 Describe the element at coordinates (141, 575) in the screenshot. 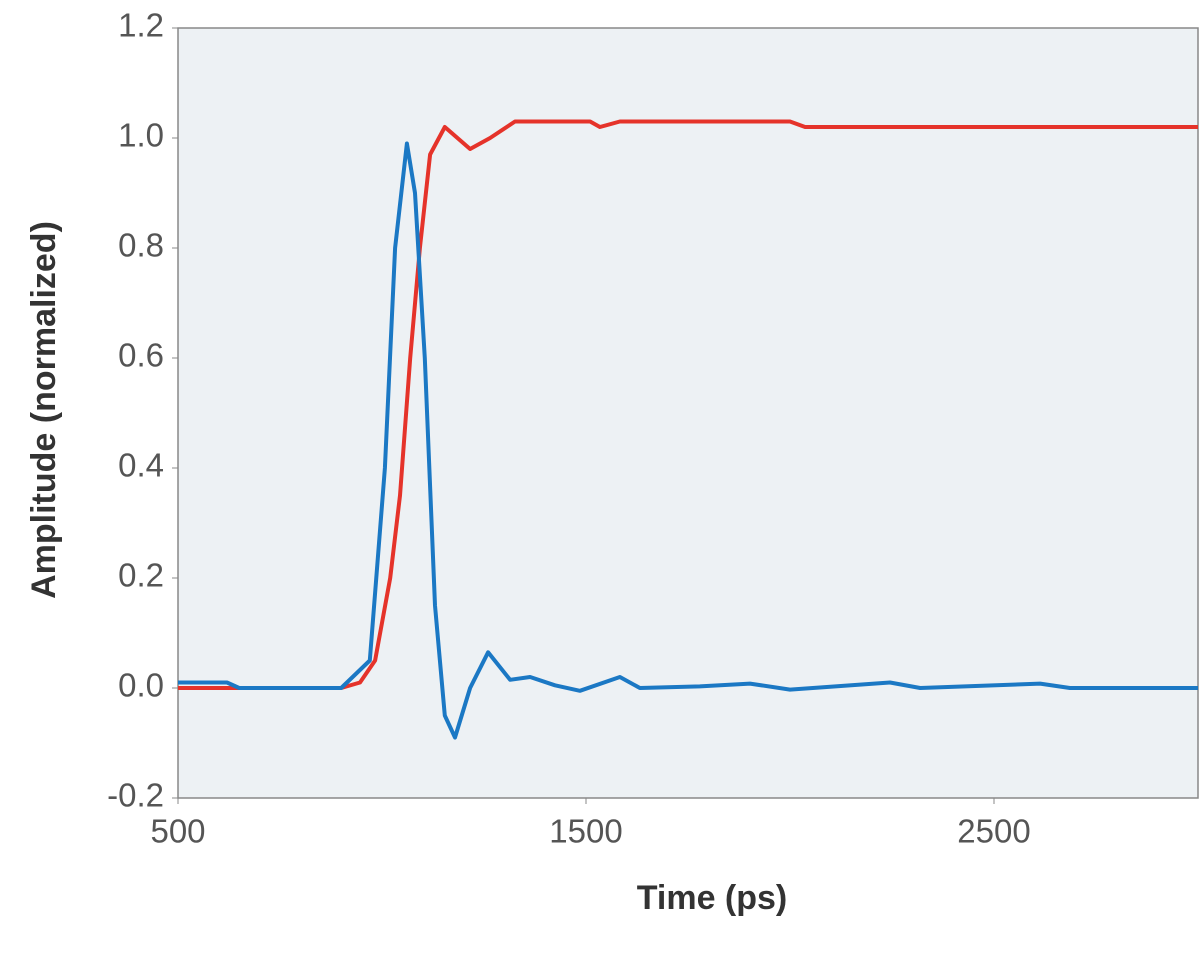

I see `y-tick-label: 0.2` at that location.